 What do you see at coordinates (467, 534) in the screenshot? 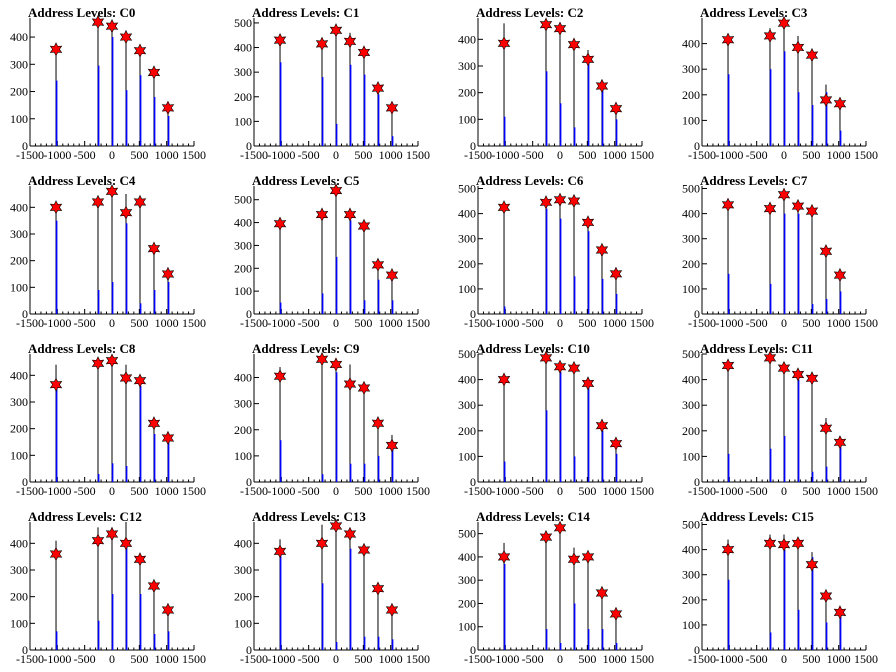
I see `y-tick-label: 500` at bounding box center [467, 534].